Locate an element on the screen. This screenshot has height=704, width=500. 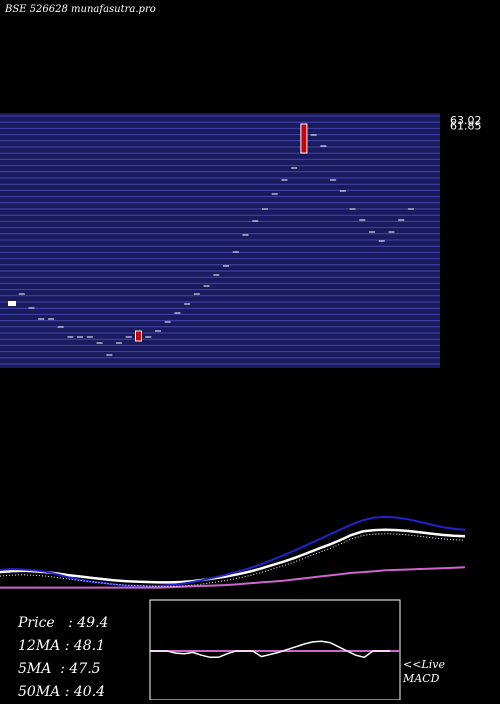
macd-label: <<Live MACD is located at coordinates (424, 672).